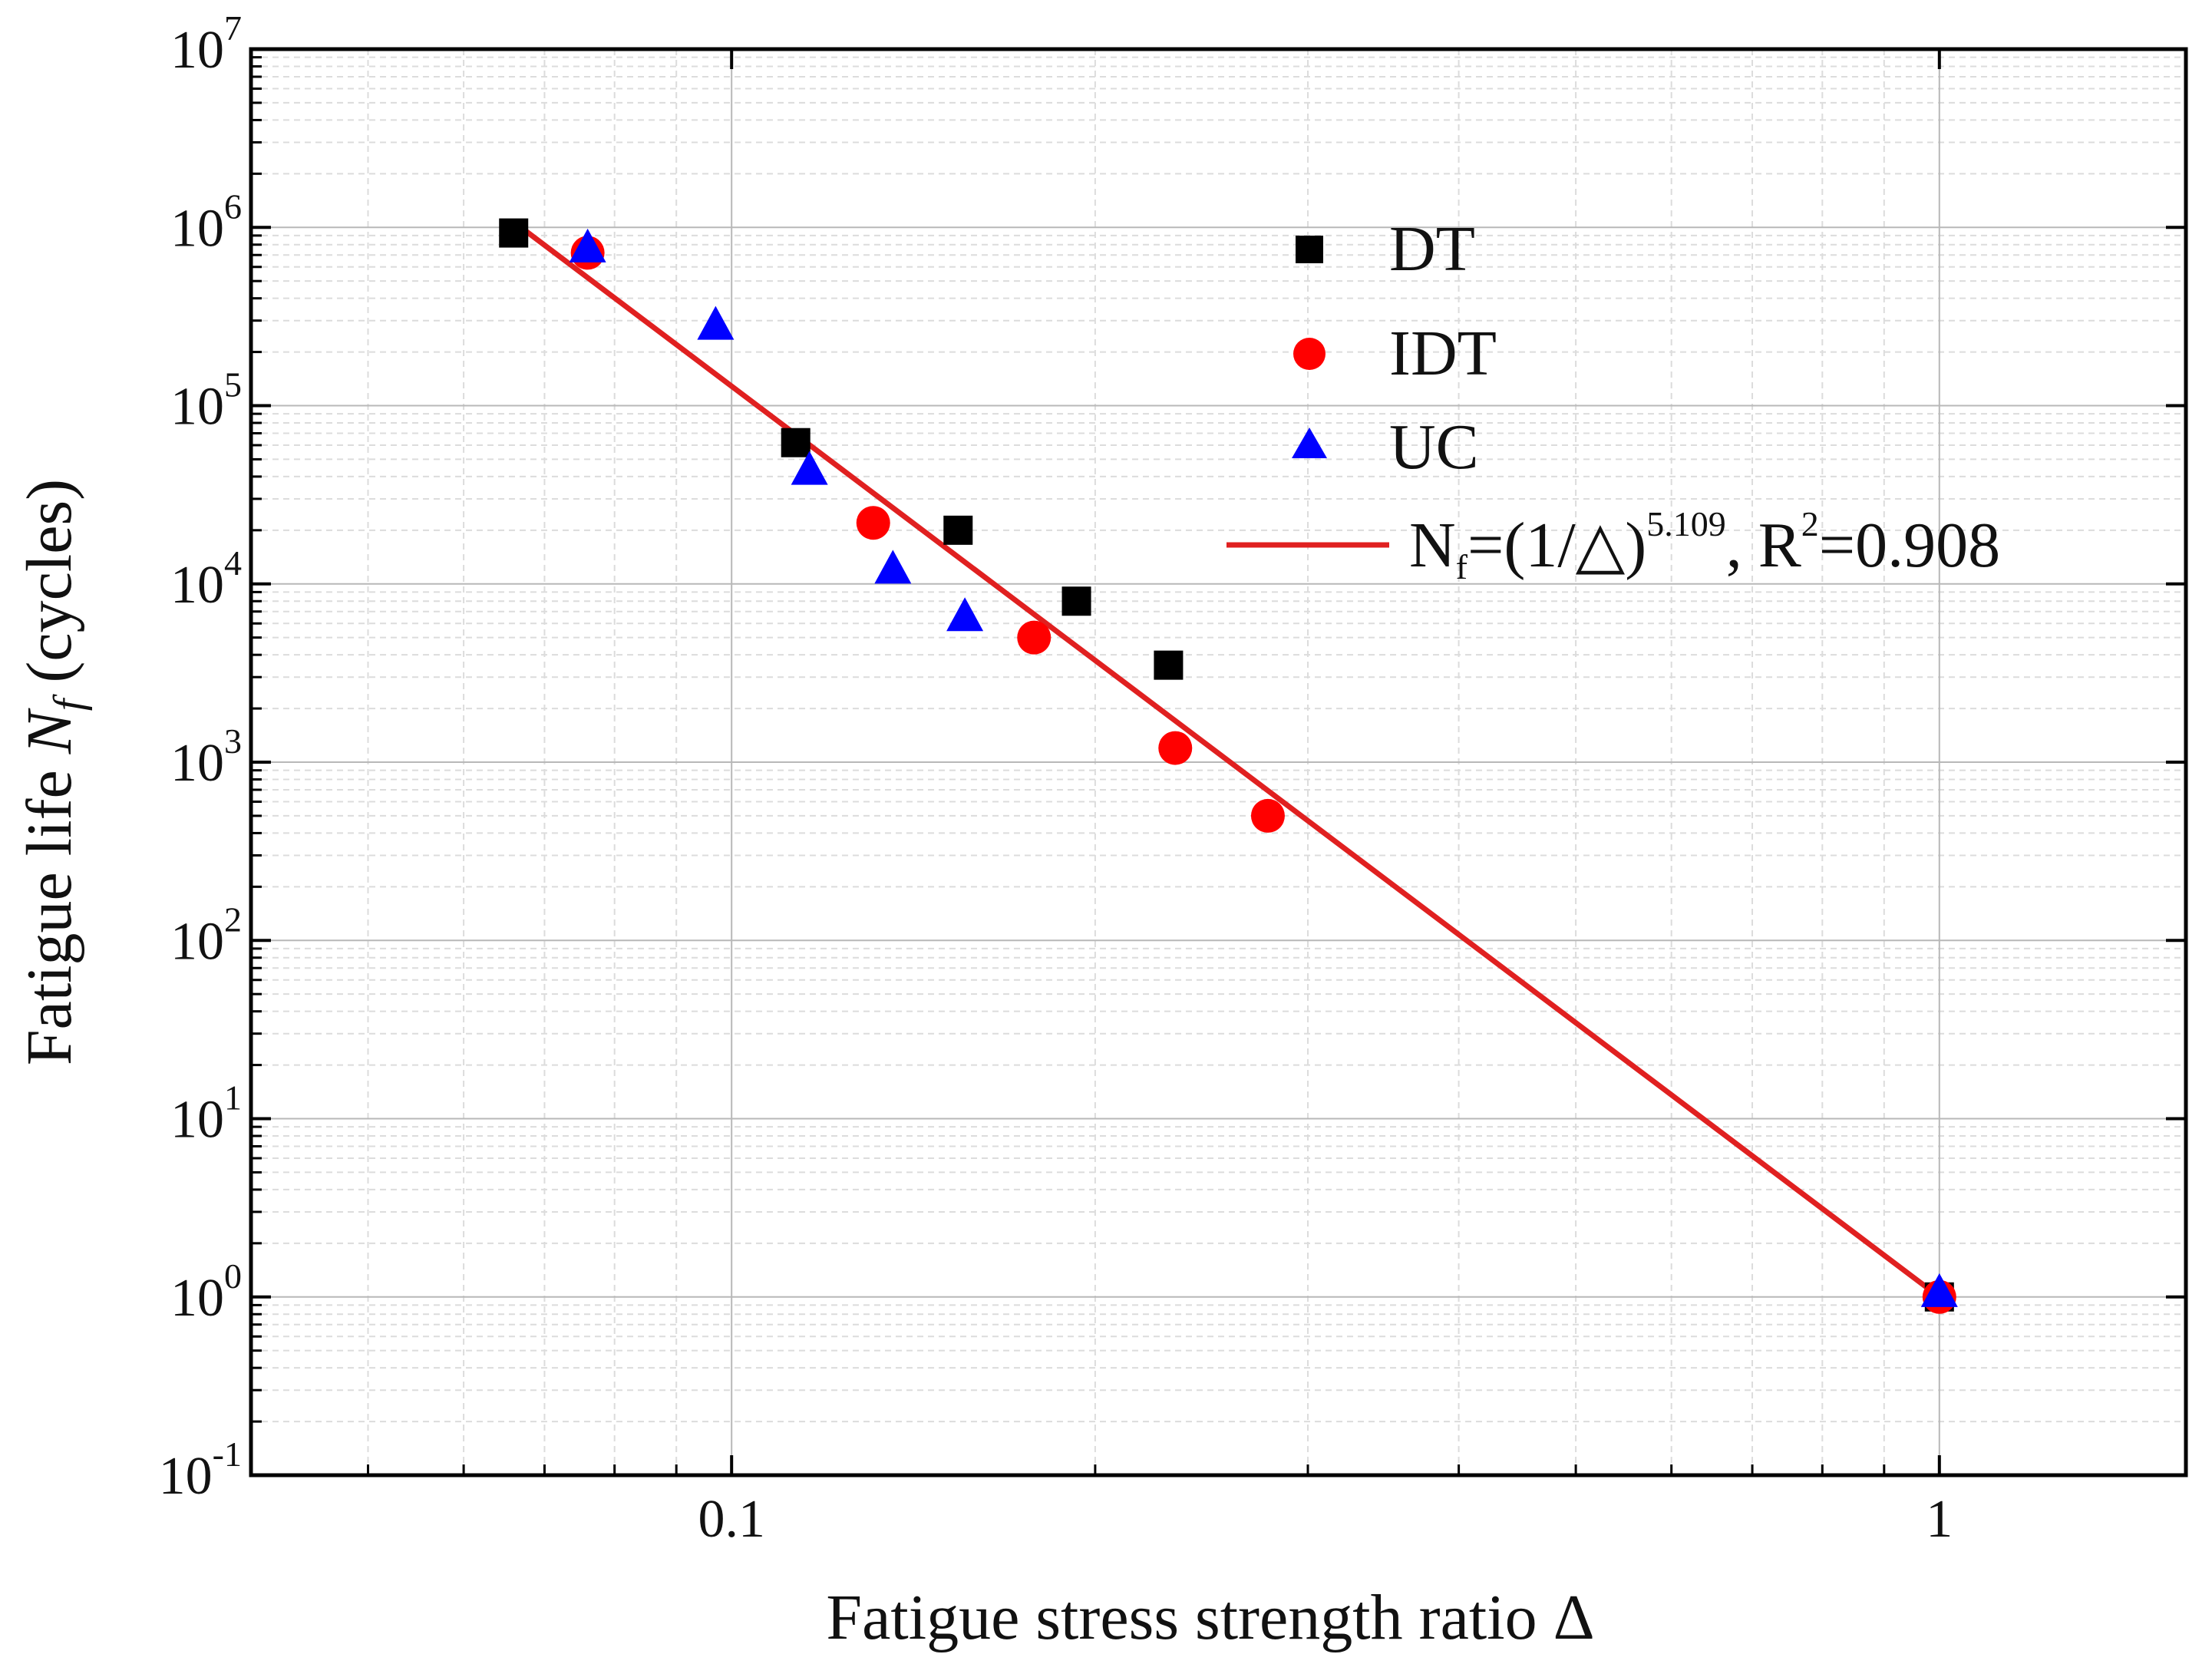 The width and height of the screenshot is (2212, 1664). Describe the element at coordinates (1432, 546) in the screenshot. I see `fit-label-symbol: N` at that location.